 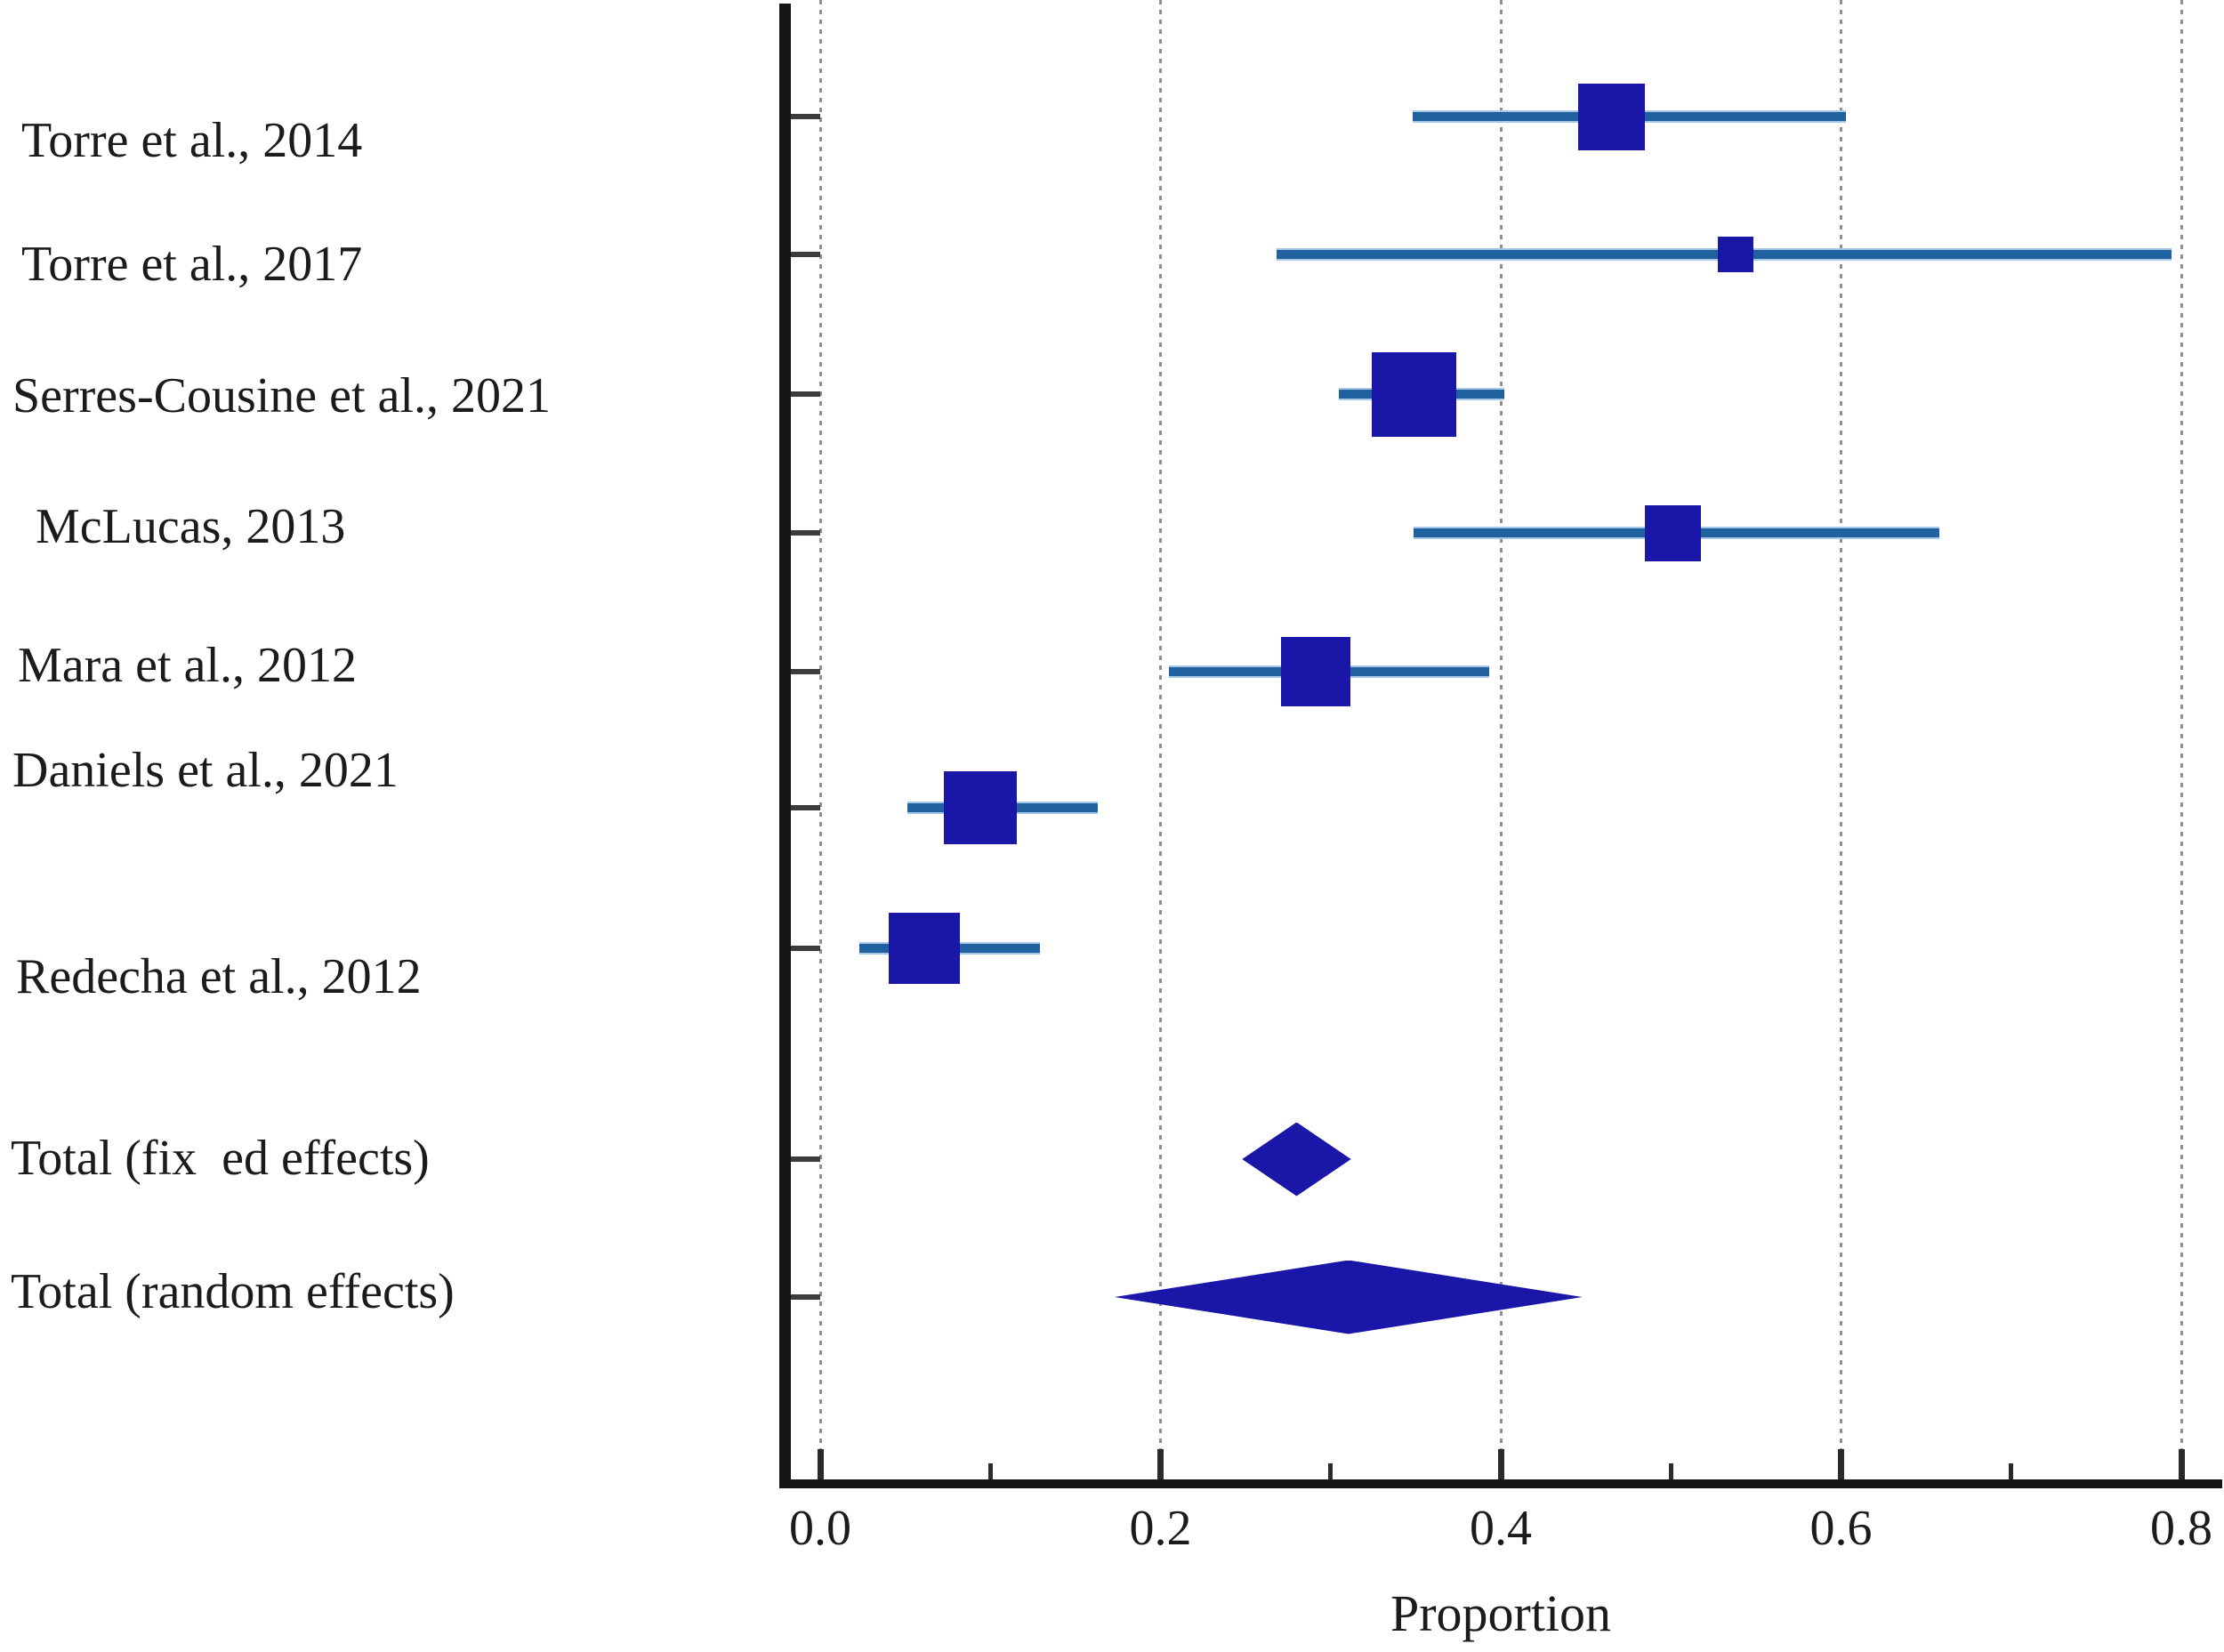 What do you see at coordinates (191, 526) in the screenshot?
I see `study-label-mclucas-2013: McLucas, 2013` at bounding box center [191, 526].